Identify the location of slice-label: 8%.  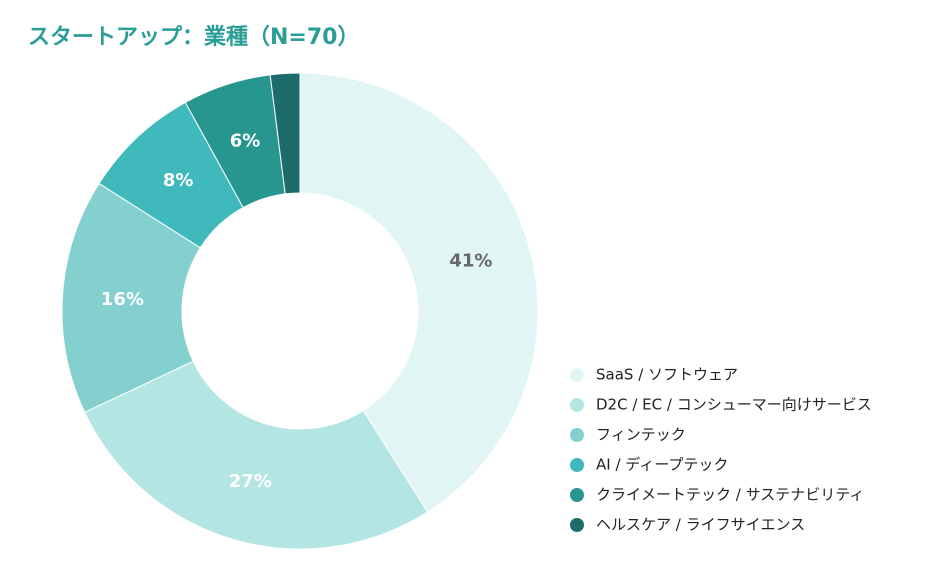
(178, 180).